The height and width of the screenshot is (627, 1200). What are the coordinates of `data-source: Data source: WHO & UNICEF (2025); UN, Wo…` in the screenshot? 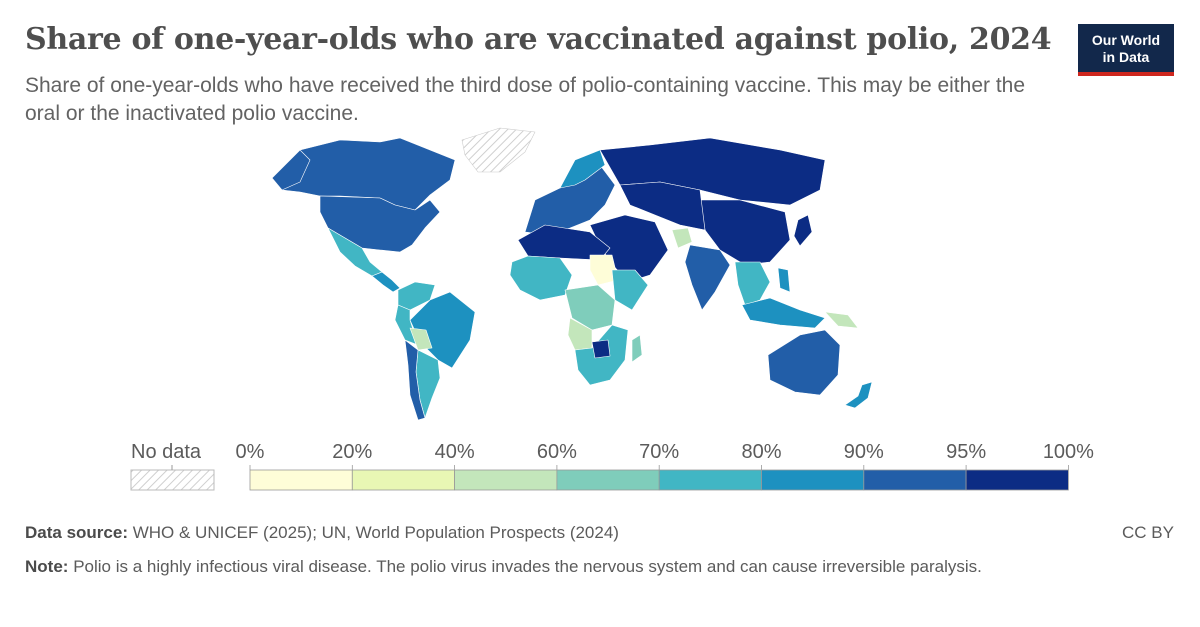 It's located at (322, 533).